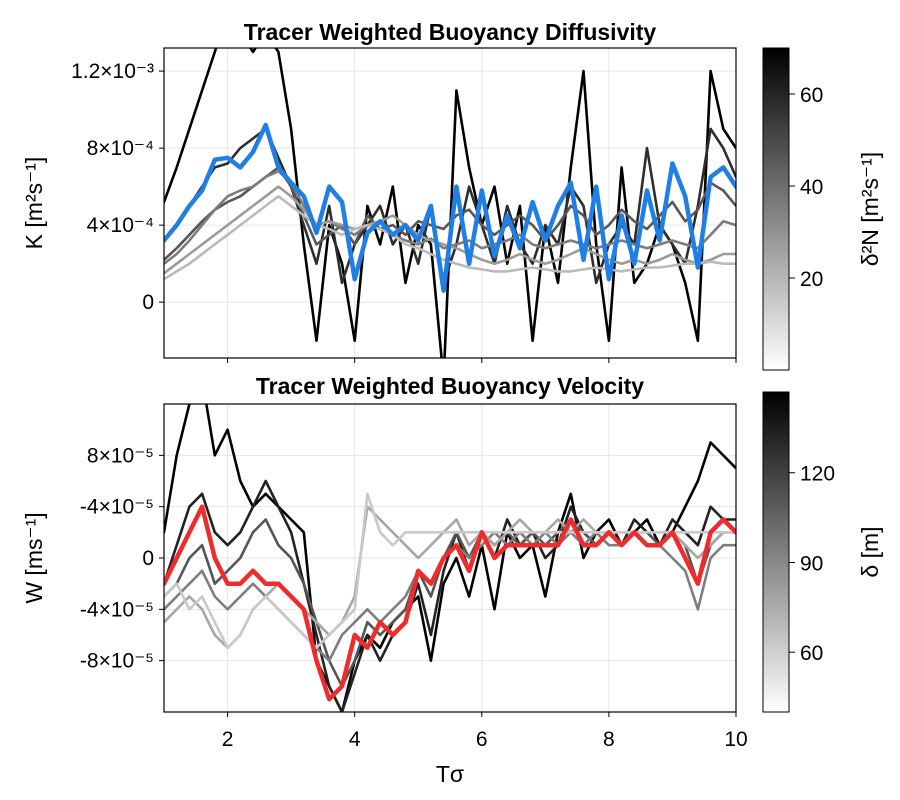 The height and width of the screenshot is (800, 900). I want to click on diffusivity-colorbar-gradient, so click(776, 209).